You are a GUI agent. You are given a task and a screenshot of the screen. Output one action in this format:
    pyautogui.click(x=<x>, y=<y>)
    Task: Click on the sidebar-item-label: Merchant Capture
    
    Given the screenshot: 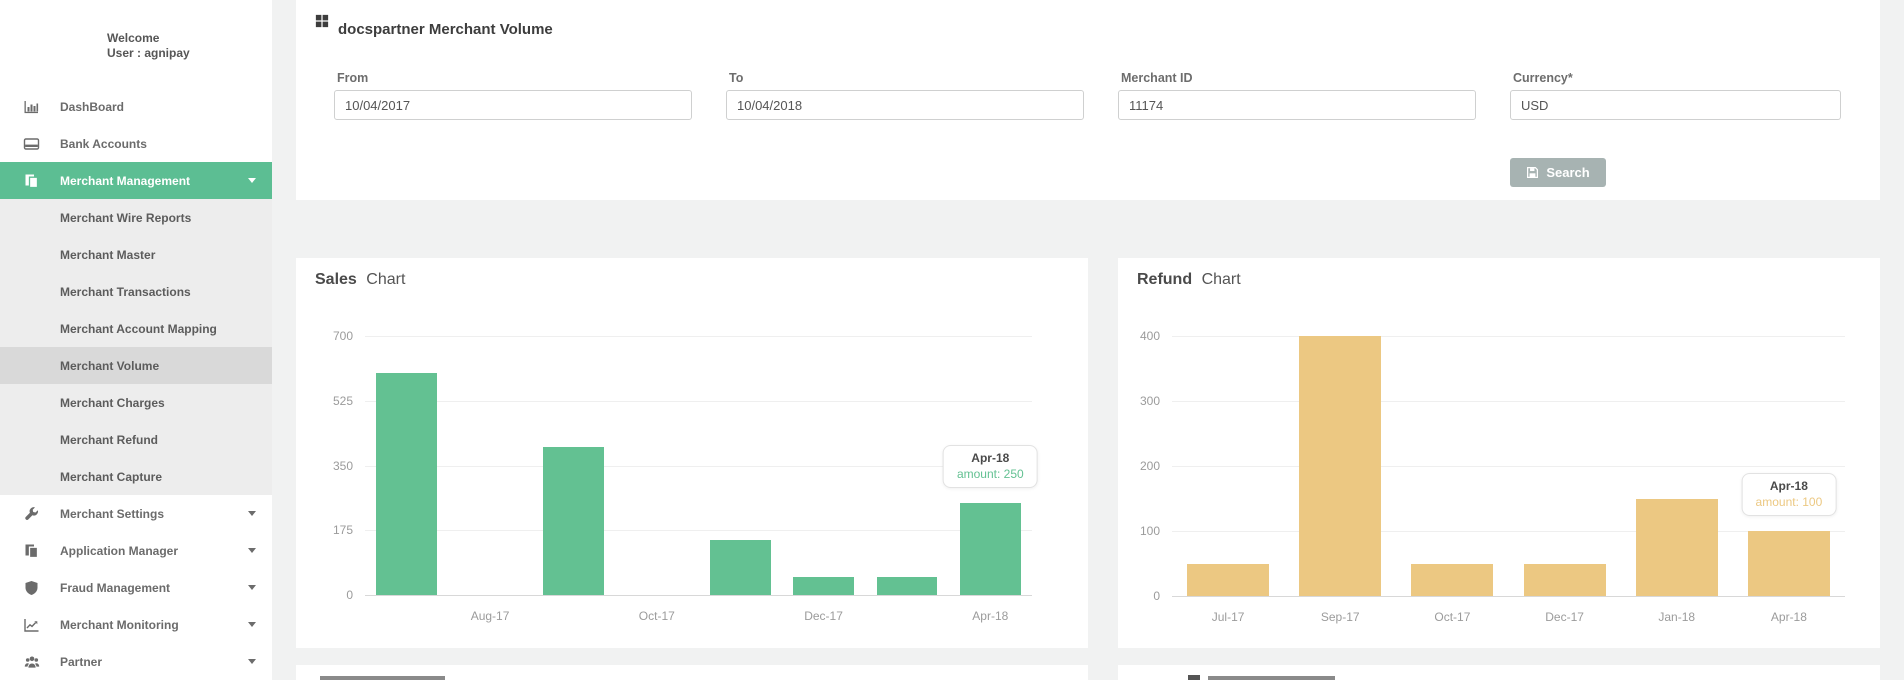 What is the action you would take?
    pyautogui.click(x=111, y=476)
    